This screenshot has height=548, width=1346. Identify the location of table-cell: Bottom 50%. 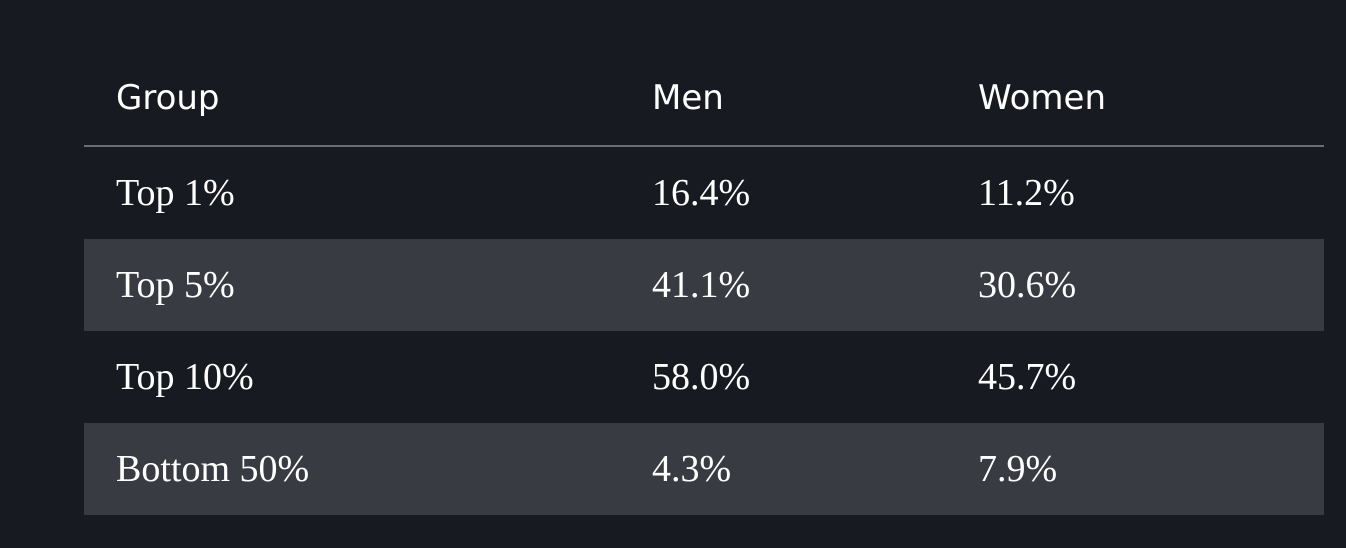
(213, 469).